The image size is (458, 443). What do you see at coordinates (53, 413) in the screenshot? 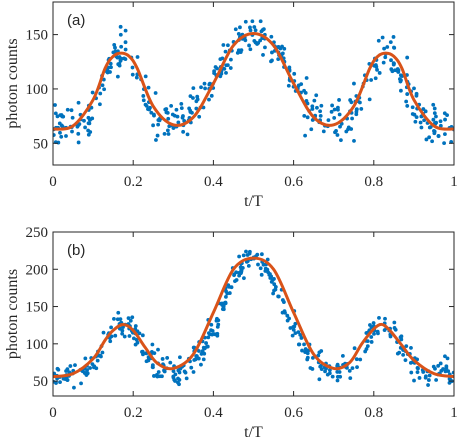
I see `x-tick-label: 0` at bounding box center [53, 413].